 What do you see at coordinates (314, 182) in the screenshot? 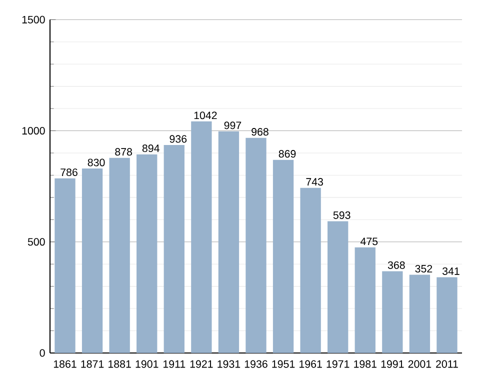
I see `data-label: 743` at bounding box center [314, 182].